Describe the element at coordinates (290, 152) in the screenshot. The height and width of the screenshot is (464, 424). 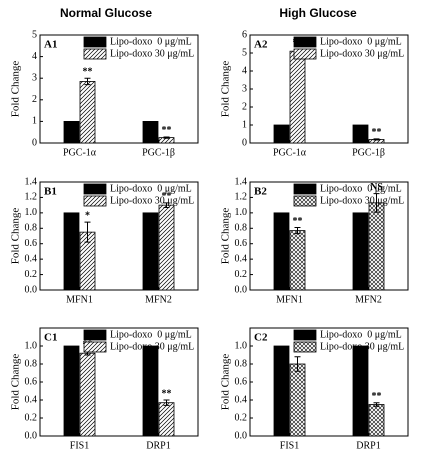
I see `x-tick-label: PGC-1α` at that location.